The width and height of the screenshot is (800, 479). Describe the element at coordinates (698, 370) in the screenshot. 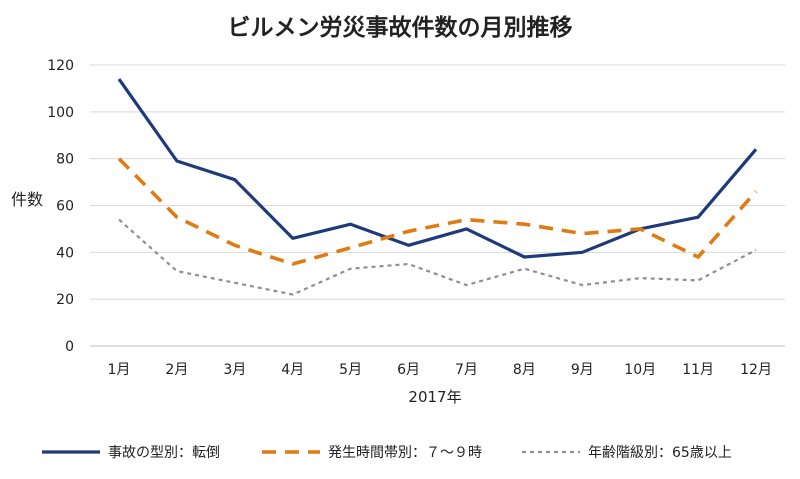

I see `x-tick-label: 11月` at that location.